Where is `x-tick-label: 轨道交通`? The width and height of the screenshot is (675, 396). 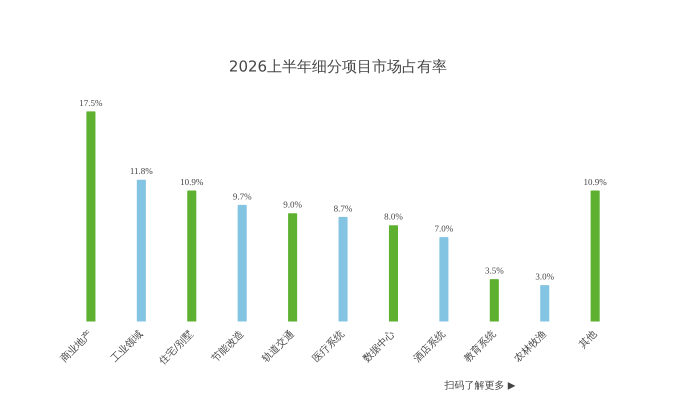
x-tick-label: 轨道交通 is located at coordinates (278, 346).